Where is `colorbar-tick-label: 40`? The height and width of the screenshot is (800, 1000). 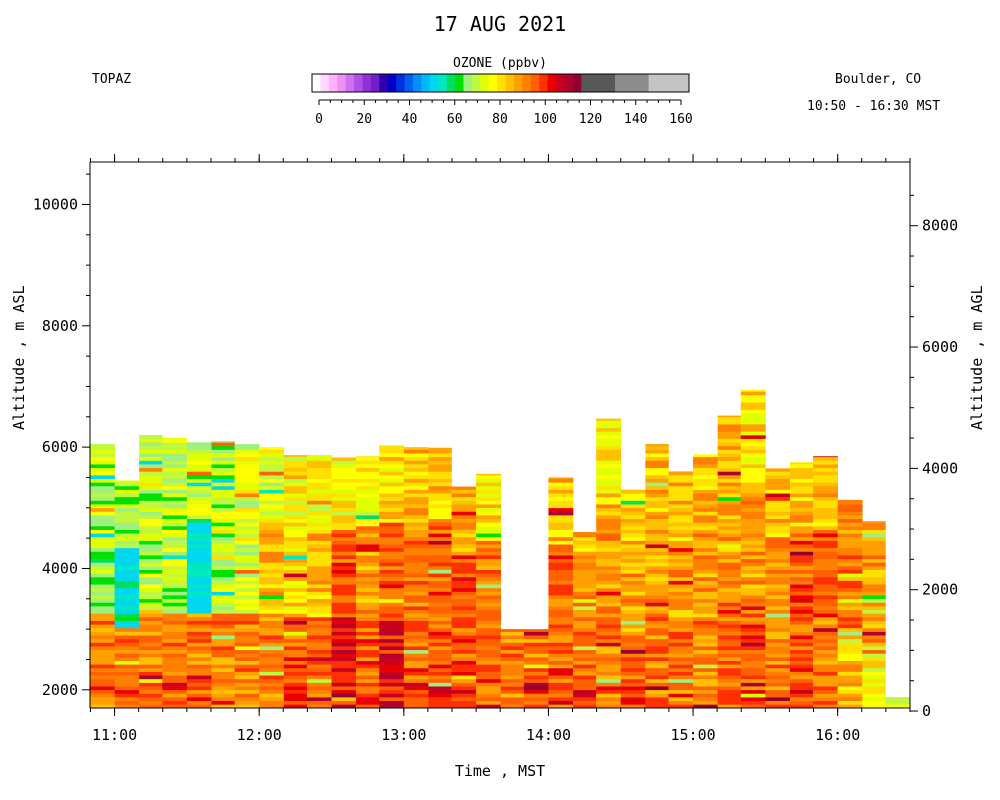
colorbar-tick-label: 40 is located at coordinates (410, 119).